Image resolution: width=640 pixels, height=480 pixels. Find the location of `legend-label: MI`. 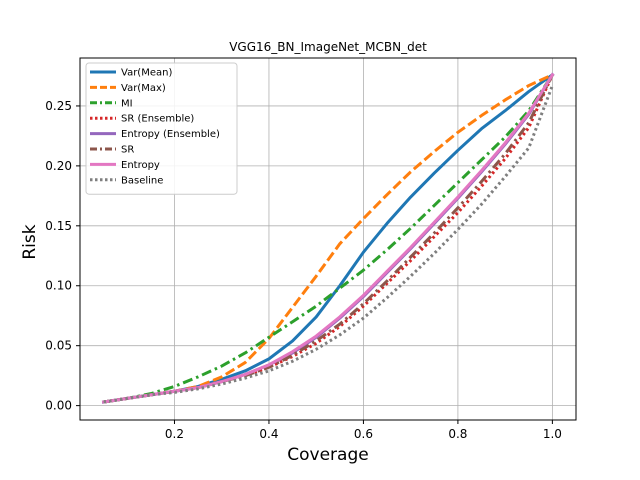

legend-label: MI is located at coordinates (127, 103).